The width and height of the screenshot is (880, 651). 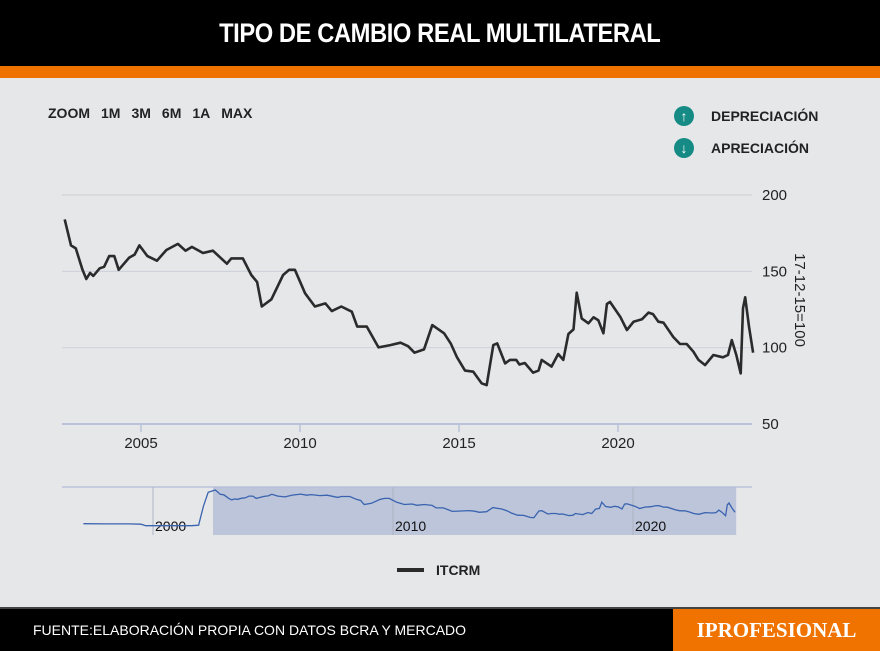 I want to click on navigator-tick-label: 2010, so click(x=410, y=526).